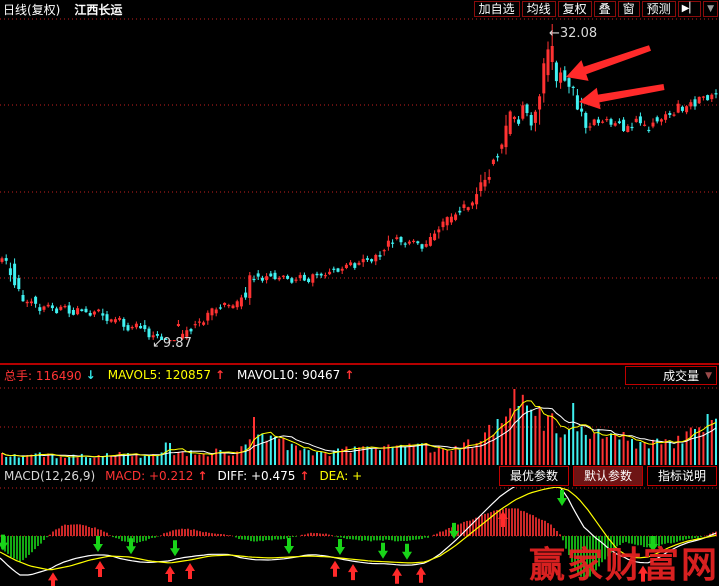 Image resolution: width=719 pixels, height=586 pixels. What do you see at coordinates (658, 9) in the screenshot?
I see `forecast-button: 预测` at bounding box center [658, 9].